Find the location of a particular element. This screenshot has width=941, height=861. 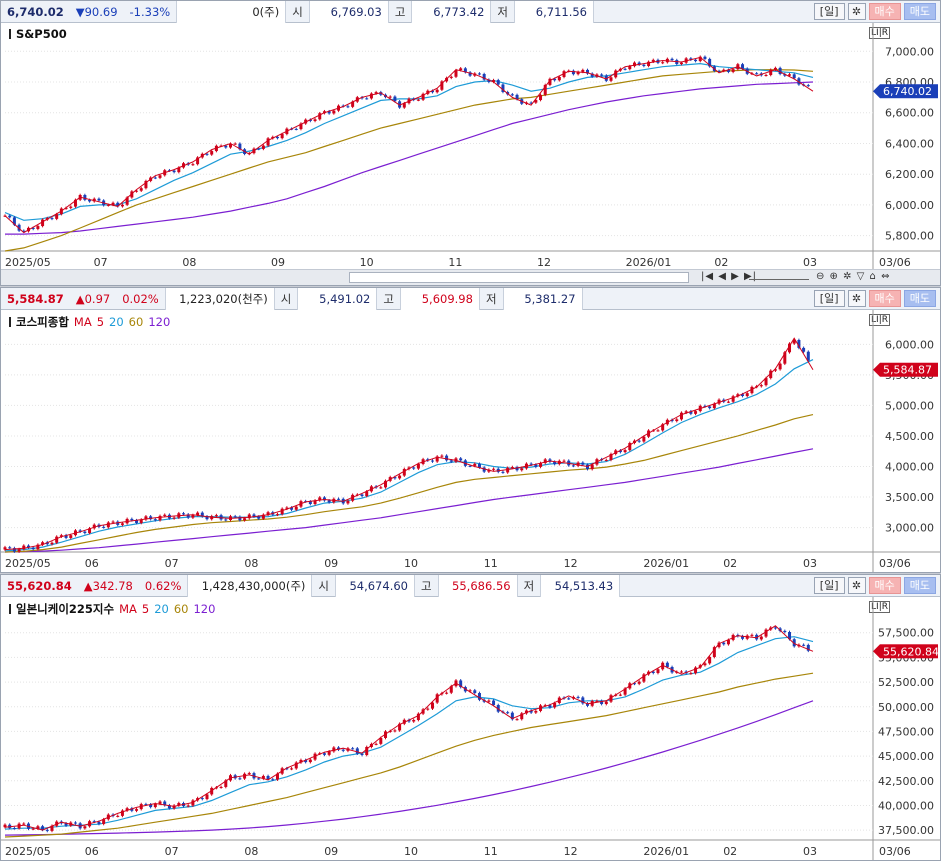

low-label: 저 is located at coordinates (529, 585).